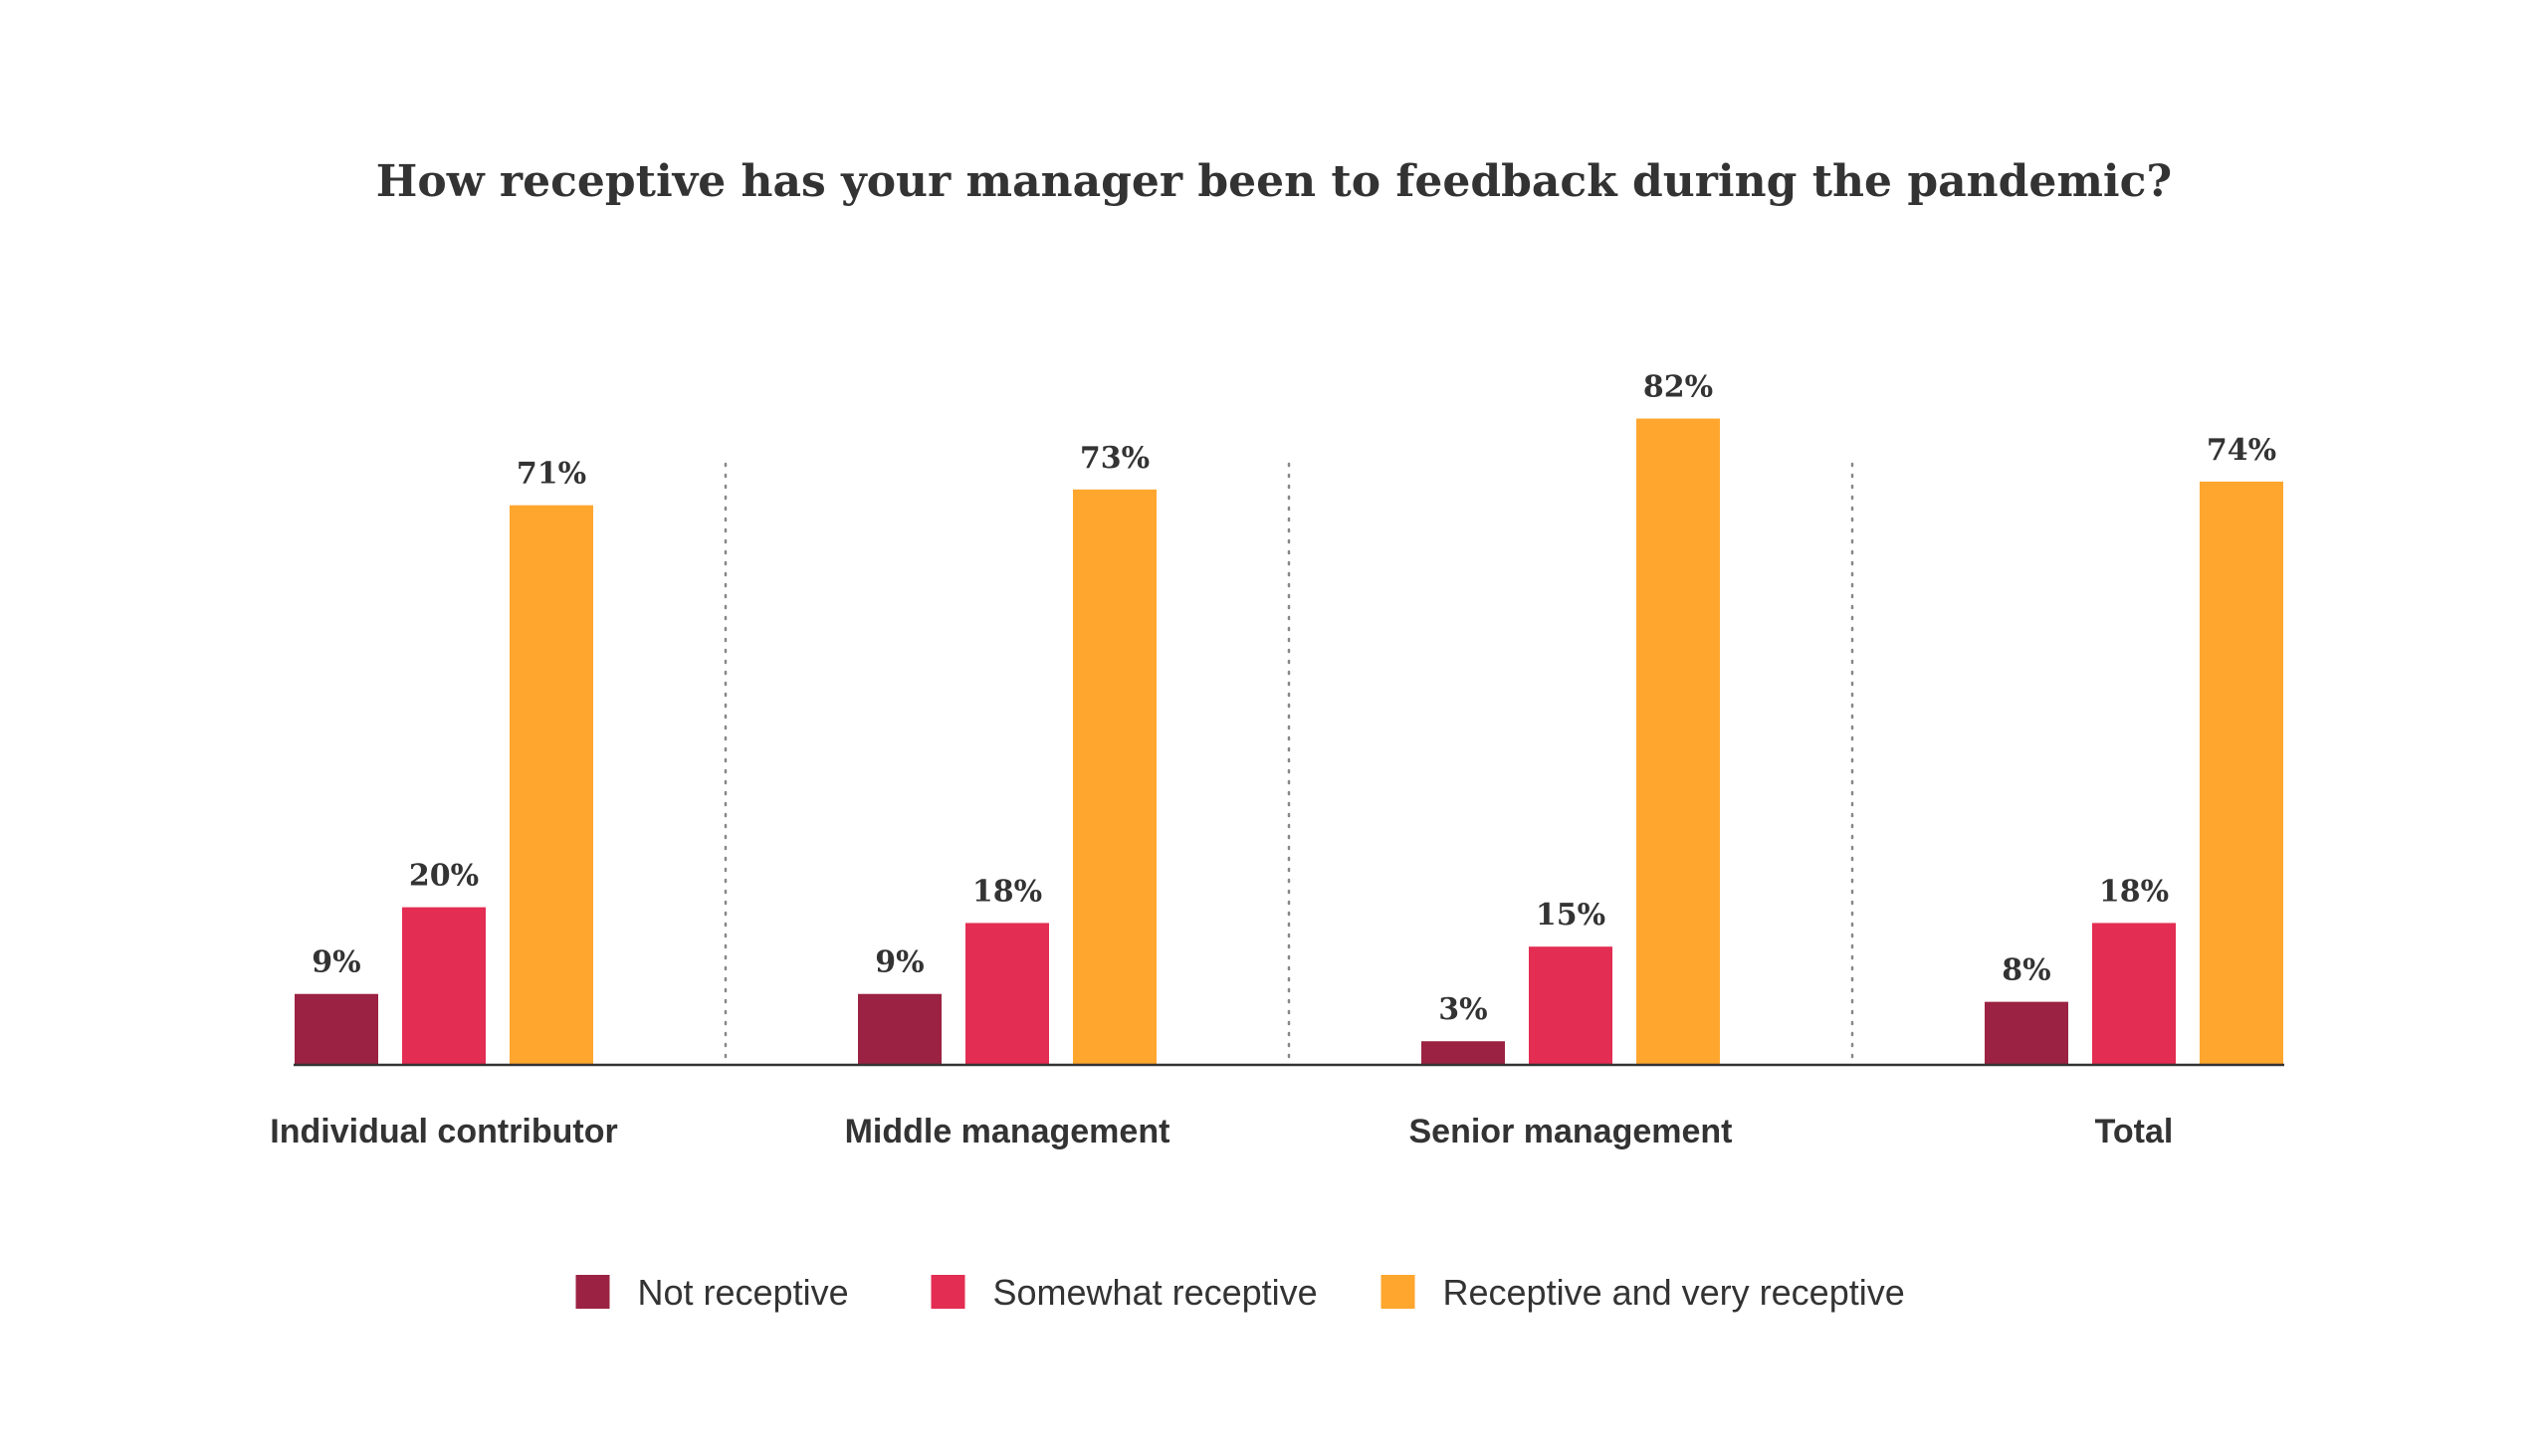  What do you see at coordinates (336, 962) in the screenshot?
I see `value-label-individual-contributor-not-receptive: 9%` at bounding box center [336, 962].